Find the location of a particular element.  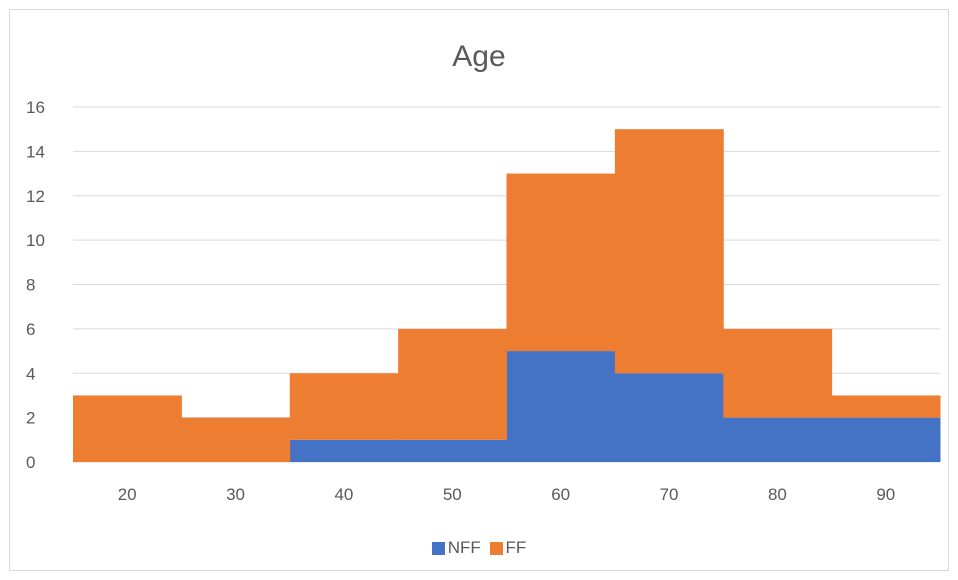

y-tick-label-10: 10 is located at coordinates (35, 240).